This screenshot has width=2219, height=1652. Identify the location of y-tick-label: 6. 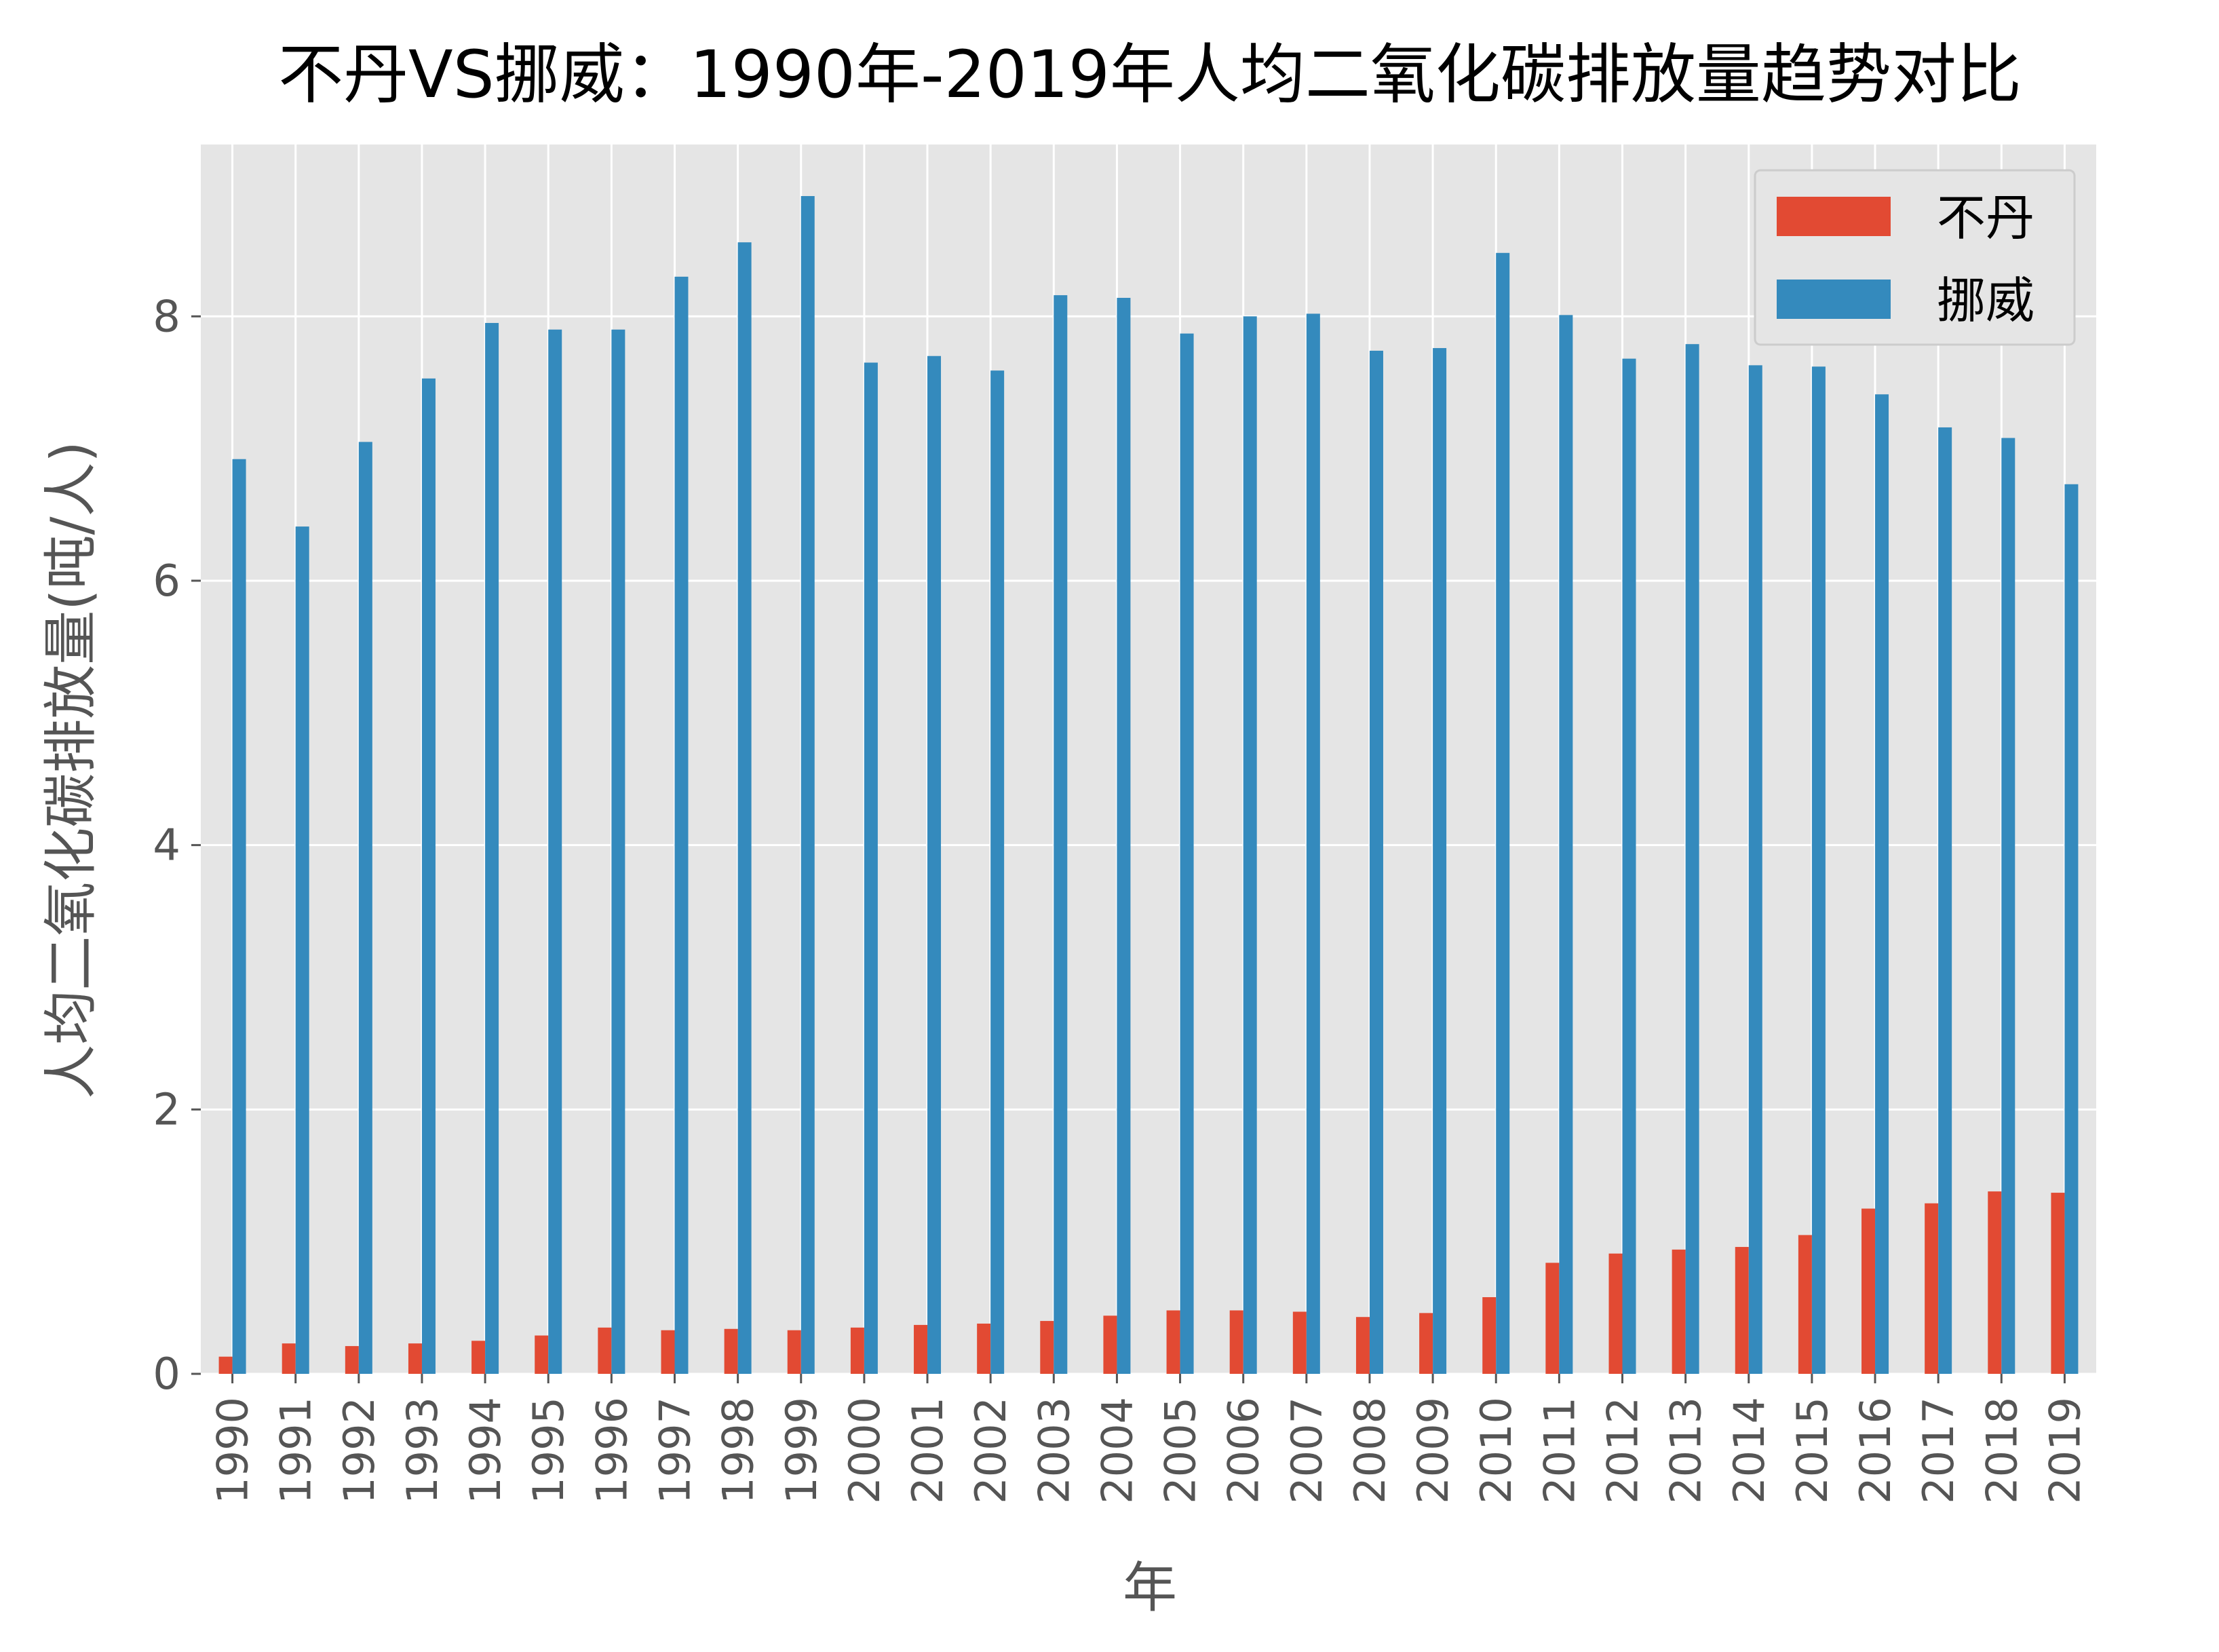
(167, 581).